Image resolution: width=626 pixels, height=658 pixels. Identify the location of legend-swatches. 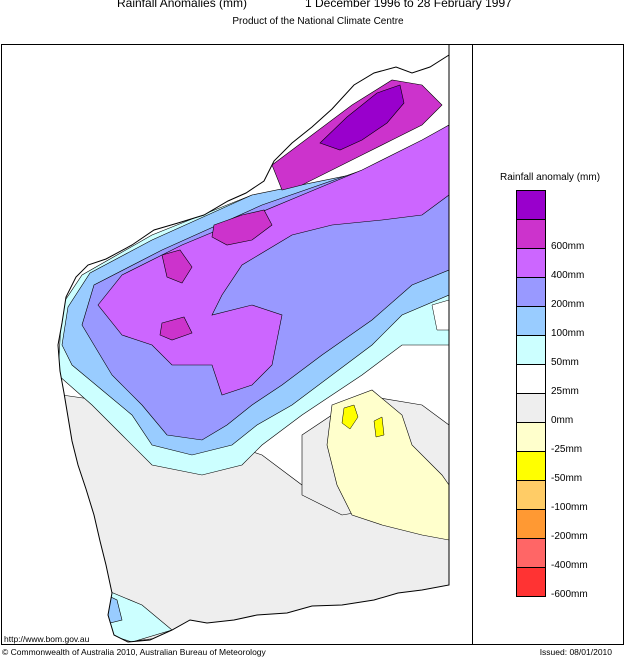
(531, 393).